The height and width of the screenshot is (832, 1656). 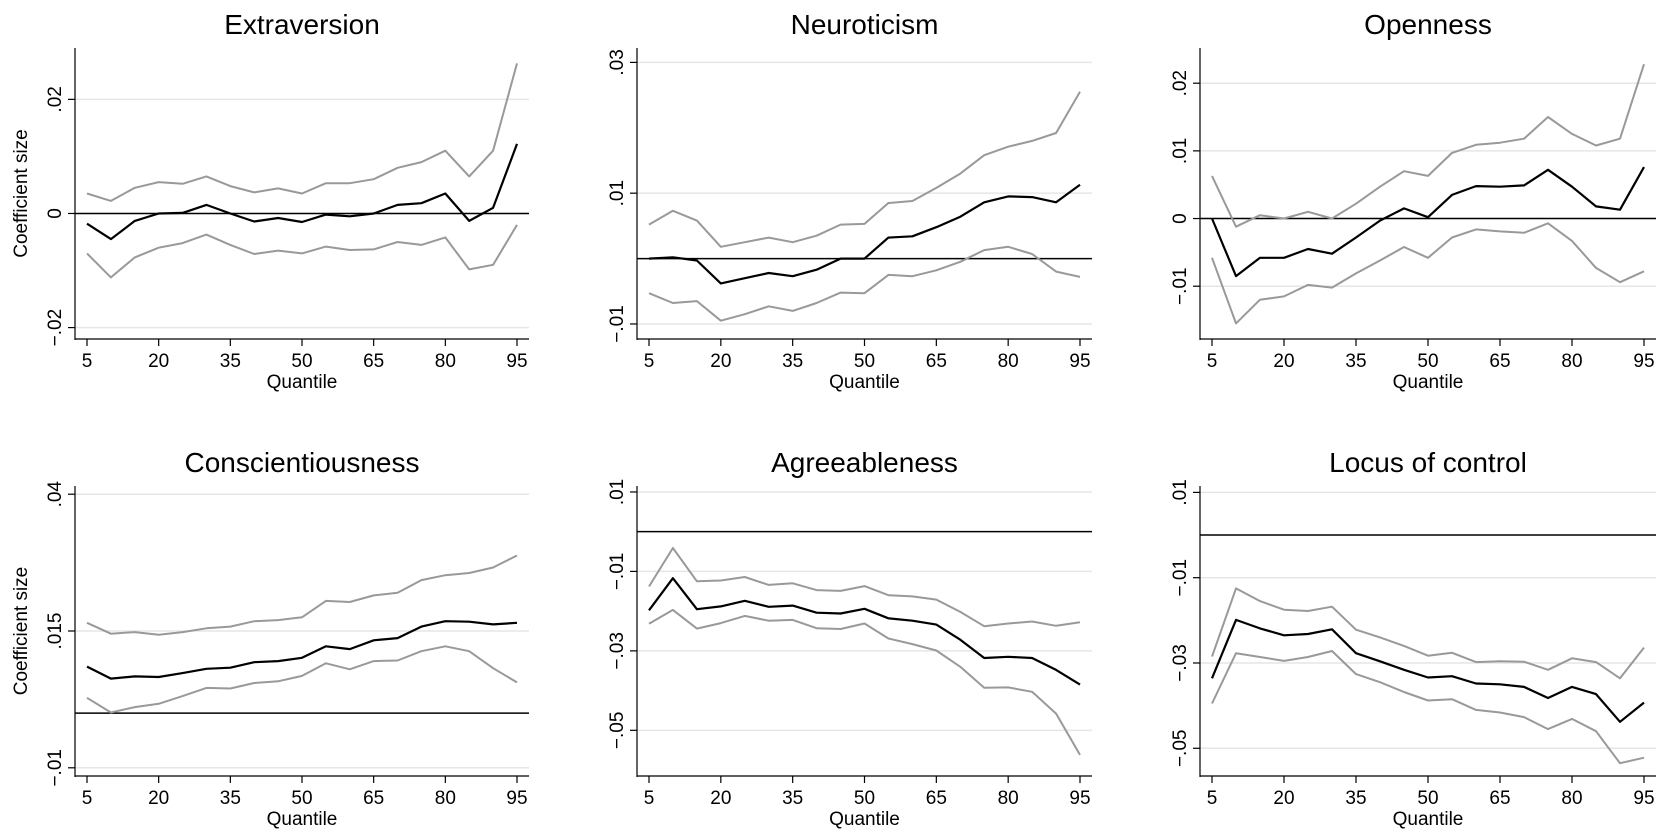 What do you see at coordinates (1428, 462) in the screenshot?
I see `chart-title: Locus of control` at bounding box center [1428, 462].